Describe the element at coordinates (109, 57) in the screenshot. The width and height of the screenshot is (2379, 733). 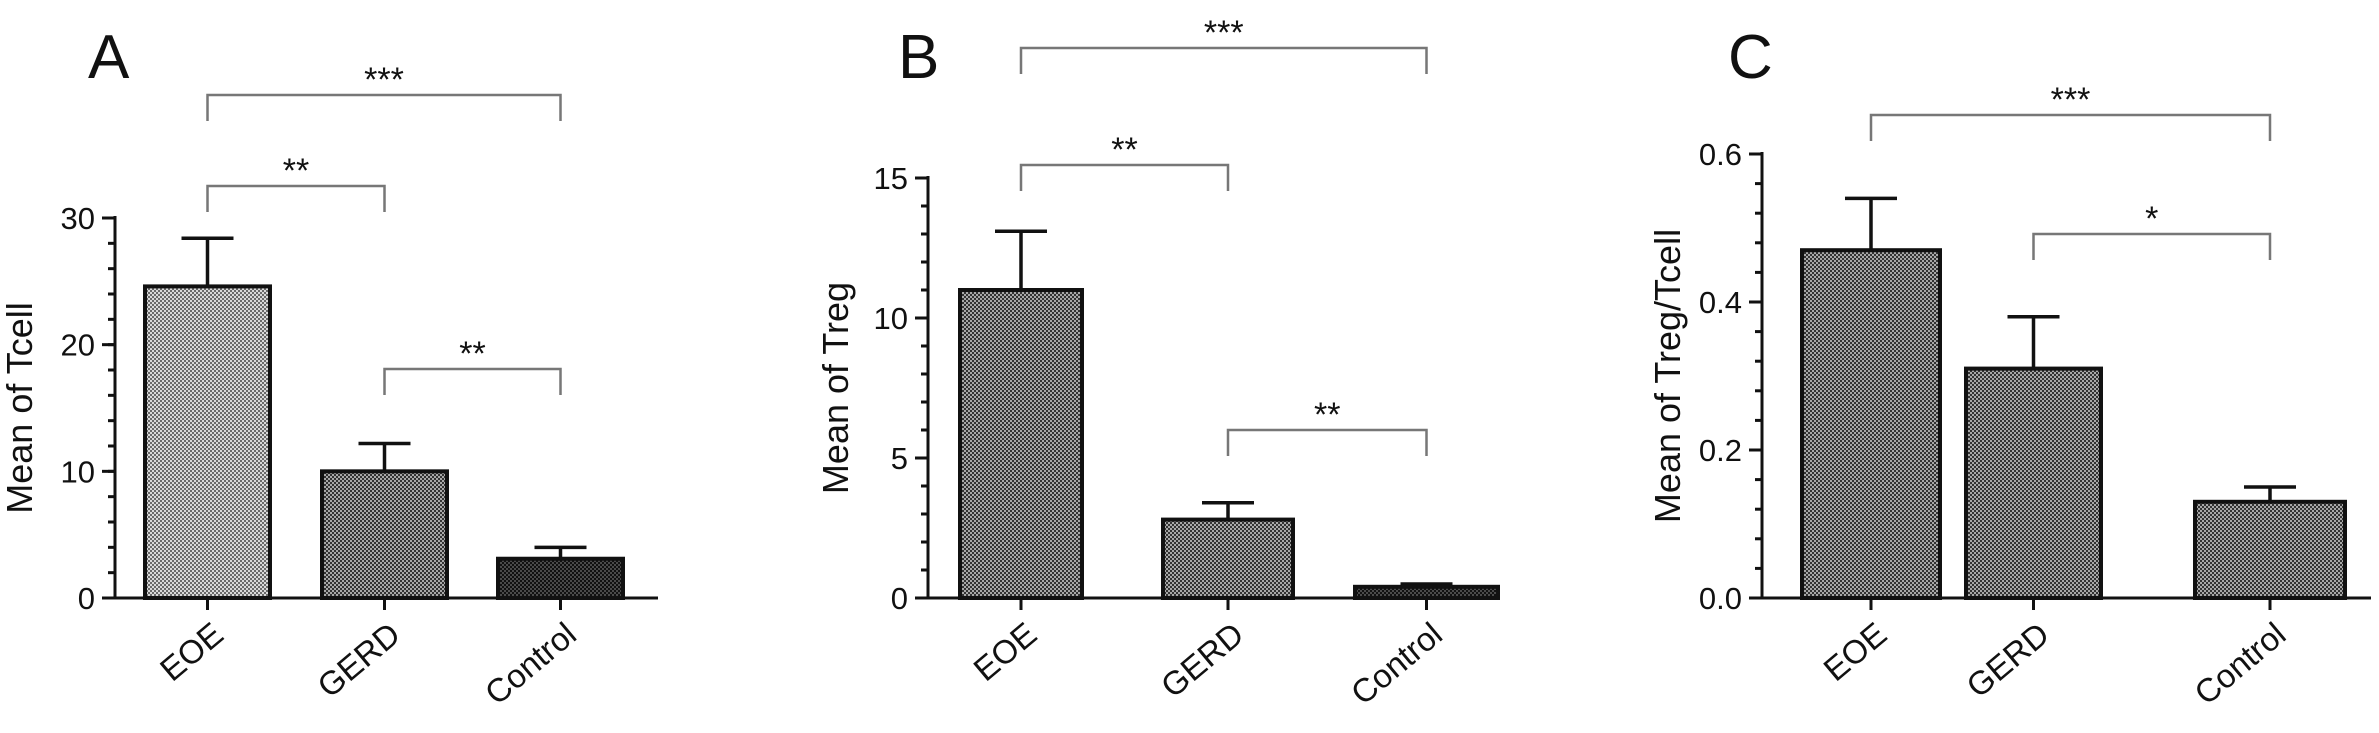
I see `panel-letter: A` at that location.